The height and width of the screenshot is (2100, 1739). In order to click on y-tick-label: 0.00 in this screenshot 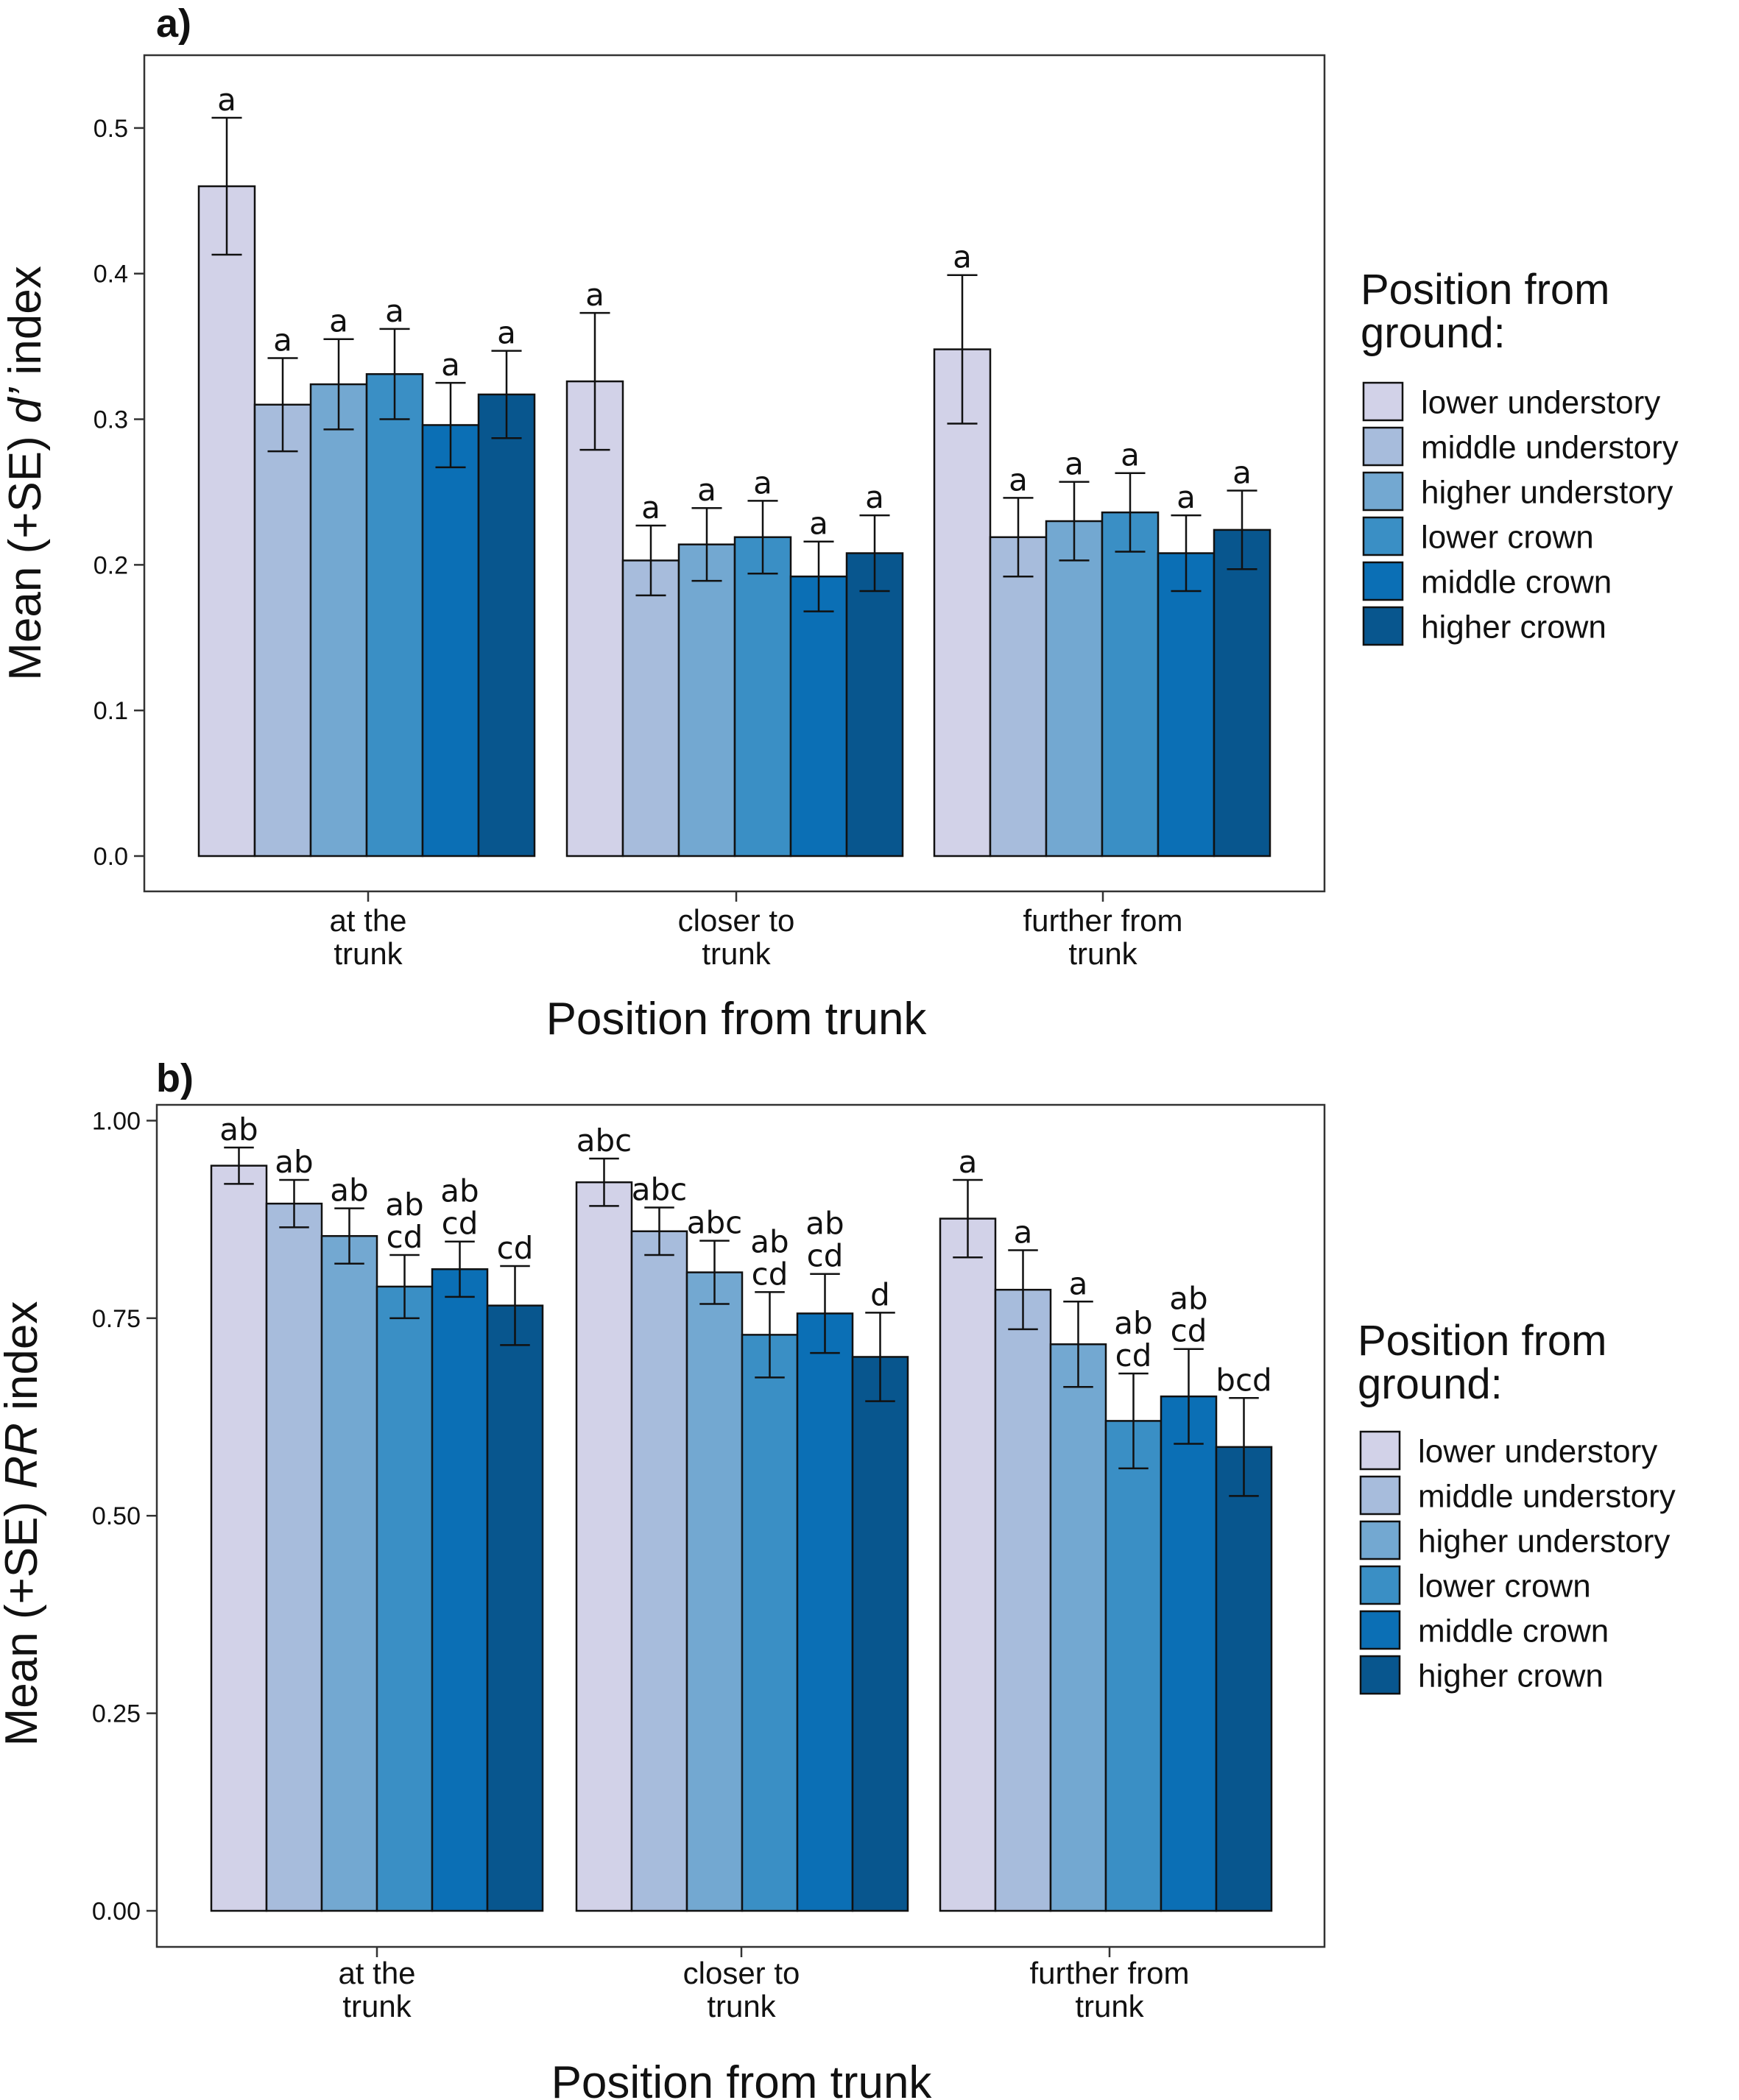, I will do `click(117, 1912)`.